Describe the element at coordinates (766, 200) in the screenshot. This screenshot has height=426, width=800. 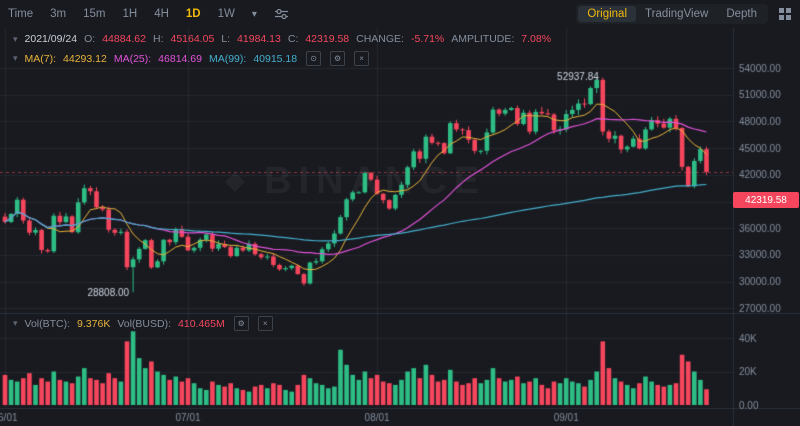
I see `last-price-tag: 42319.58` at that location.